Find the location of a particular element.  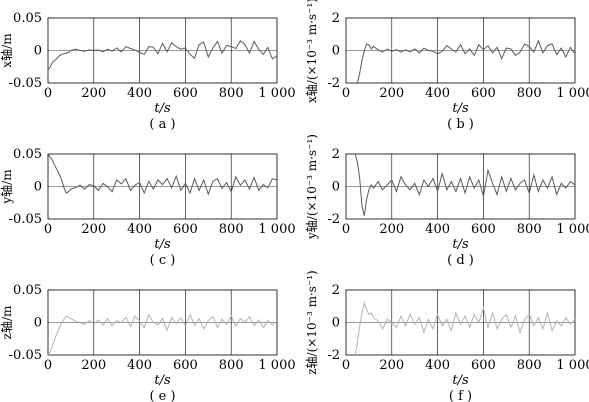

chart-5-series-line is located at coordinates (162, 334).